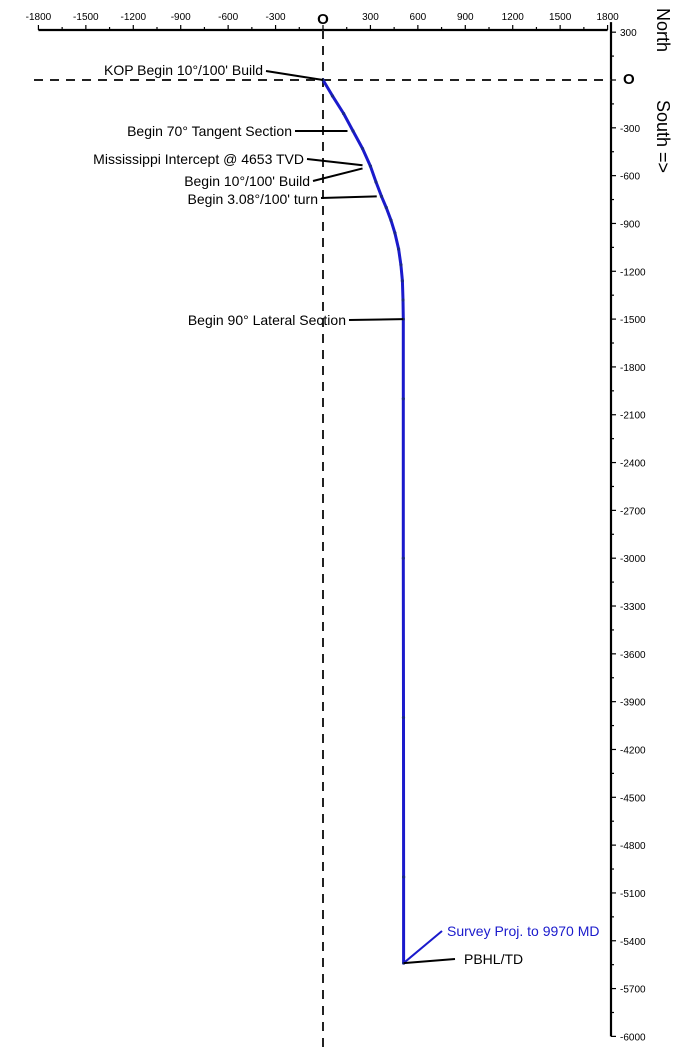 This screenshot has height=1047, width=698. I want to click on y-tick-label: -5100, so click(633, 894).